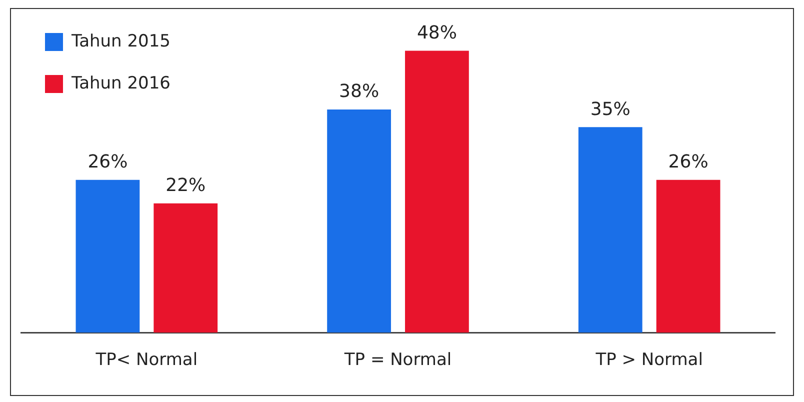 The height and width of the screenshot is (402, 804). What do you see at coordinates (359, 91) in the screenshot?
I see `data-label: 38%` at bounding box center [359, 91].